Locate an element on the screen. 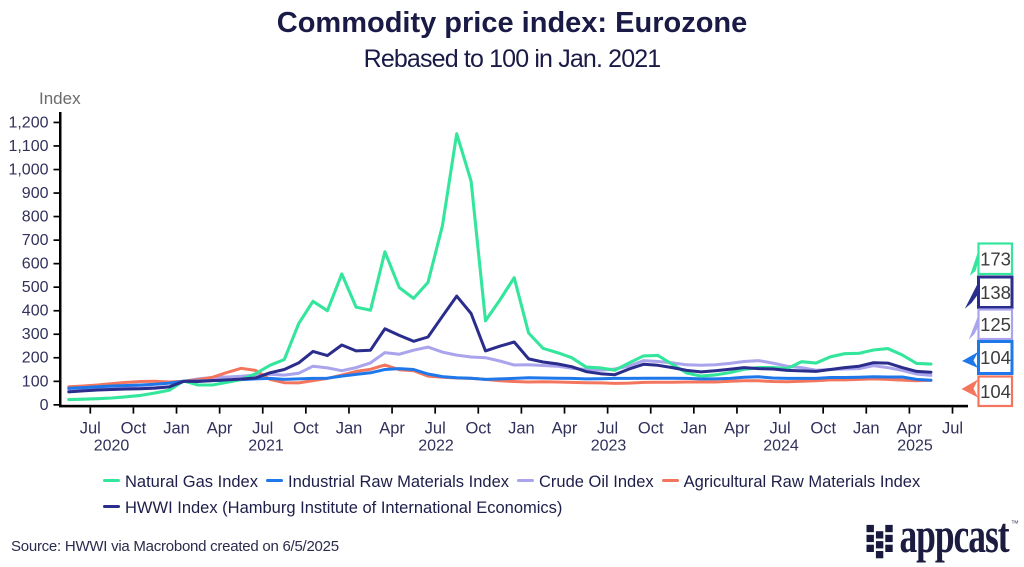  svg-text: 138 is located at coordinates (995, 292).